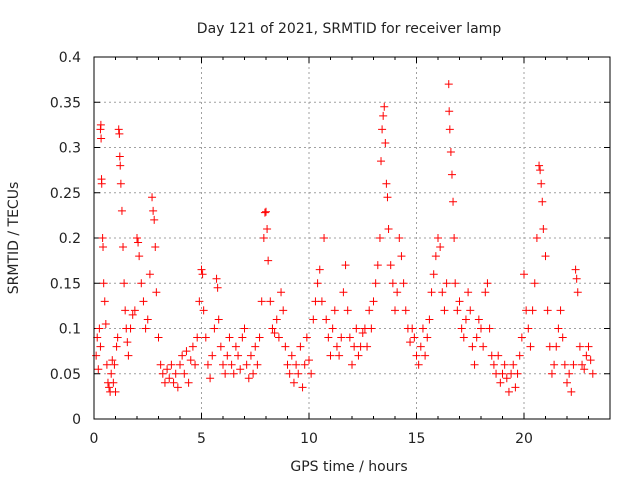  What do you see at coordinates (70, 58) in the screenshot?
I see `y-tick-label: 0.4` at bounding box center [70, 58].